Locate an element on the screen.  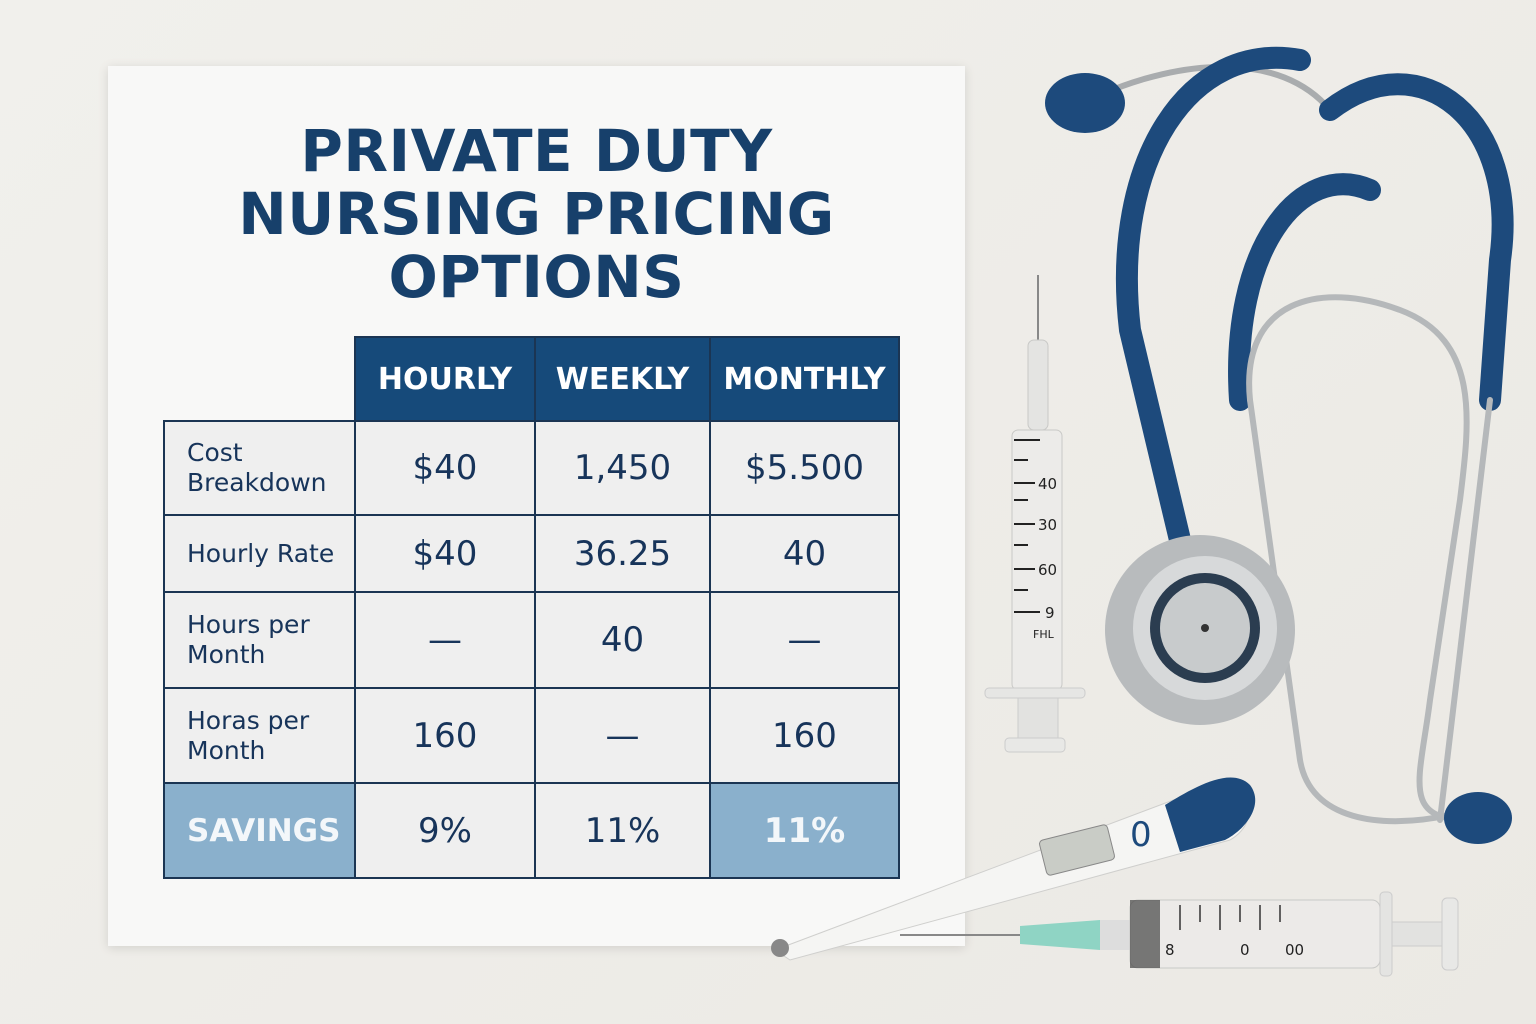
table-row: Hours per Month — 40 — is located at coordinates (531, 640).